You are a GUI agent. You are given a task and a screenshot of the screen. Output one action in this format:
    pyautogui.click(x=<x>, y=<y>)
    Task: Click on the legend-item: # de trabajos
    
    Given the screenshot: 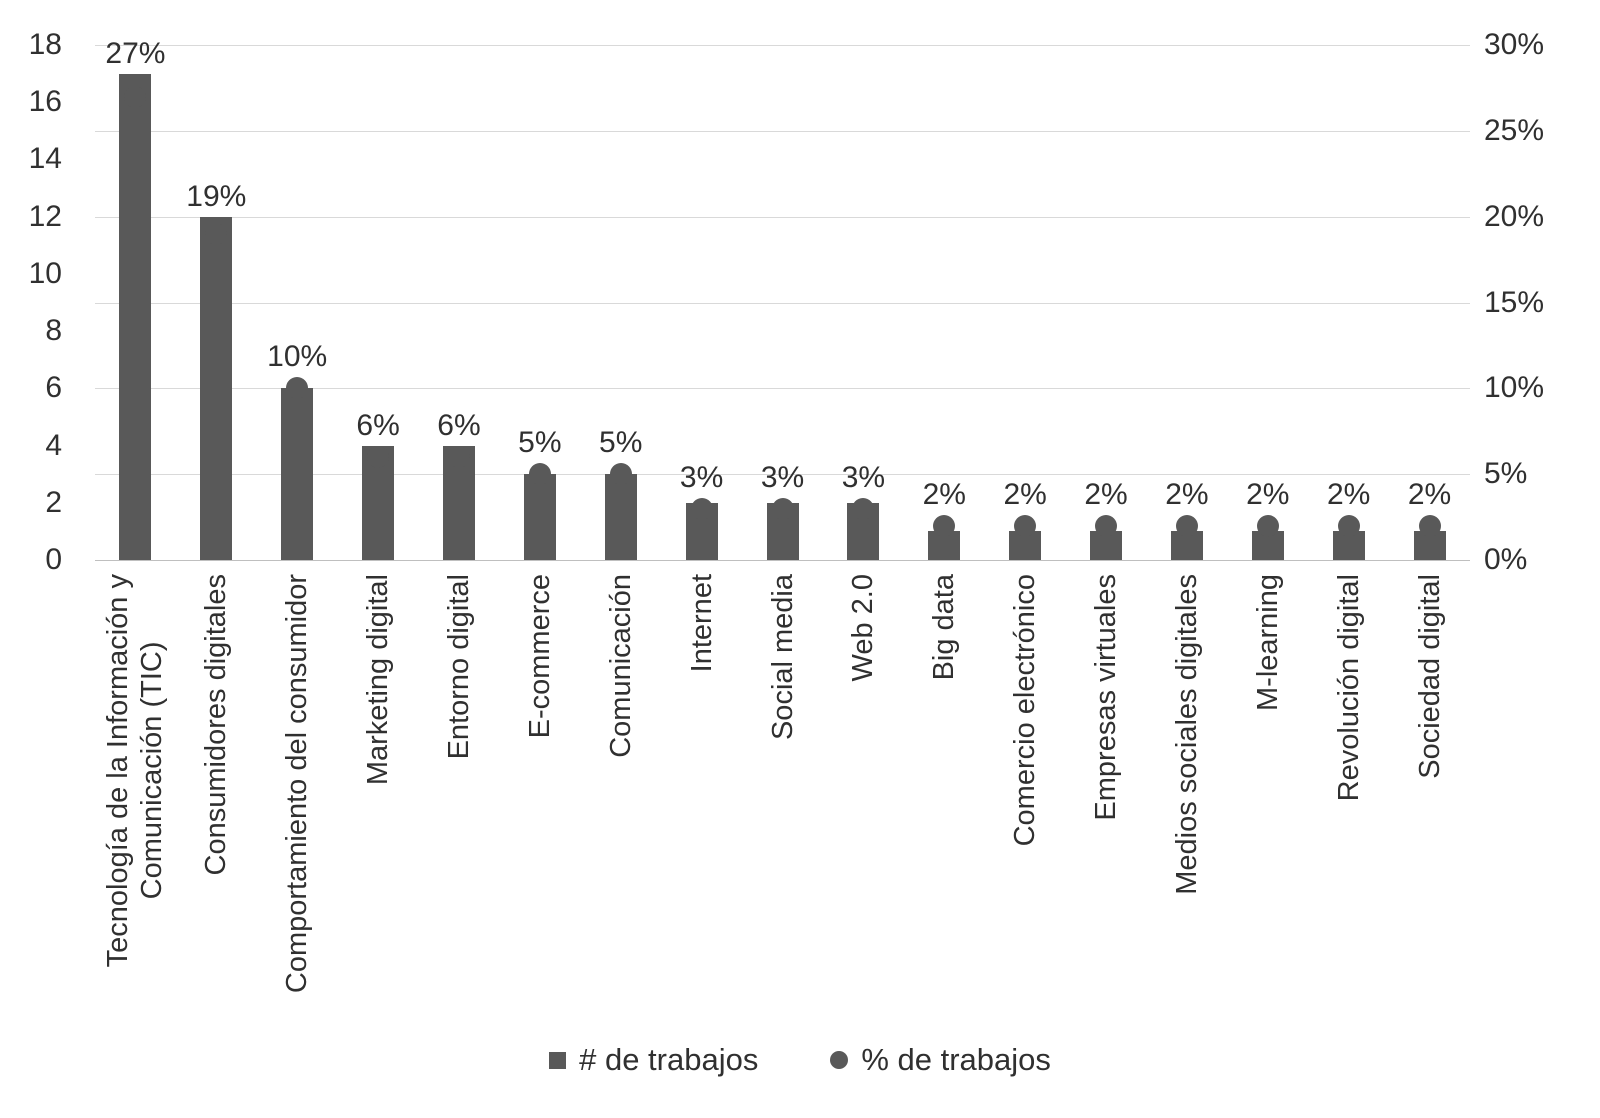 What is the action you would take?
    pyautogui.click(x=653, y=1060)
    